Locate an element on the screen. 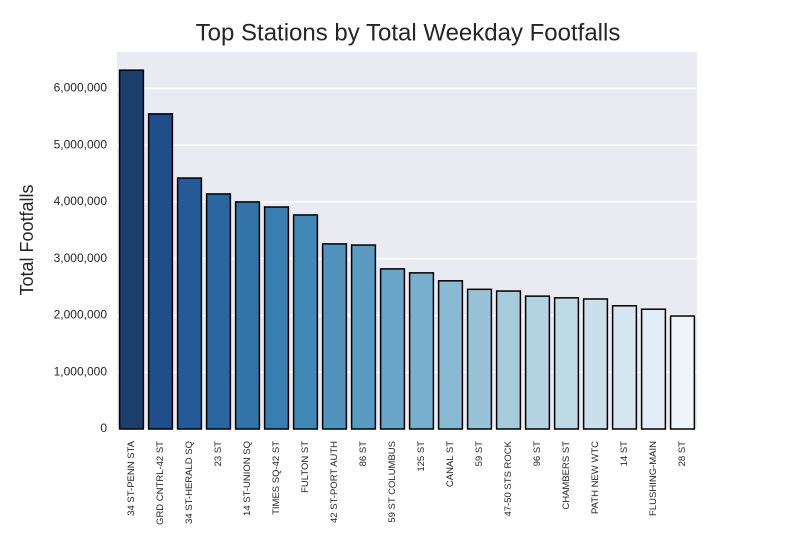 Image resolution: width=800 pixels, height=535 pixels. chart-title: Top Stations by Total Weekday Footfalls is located at coordinates (408, 32).